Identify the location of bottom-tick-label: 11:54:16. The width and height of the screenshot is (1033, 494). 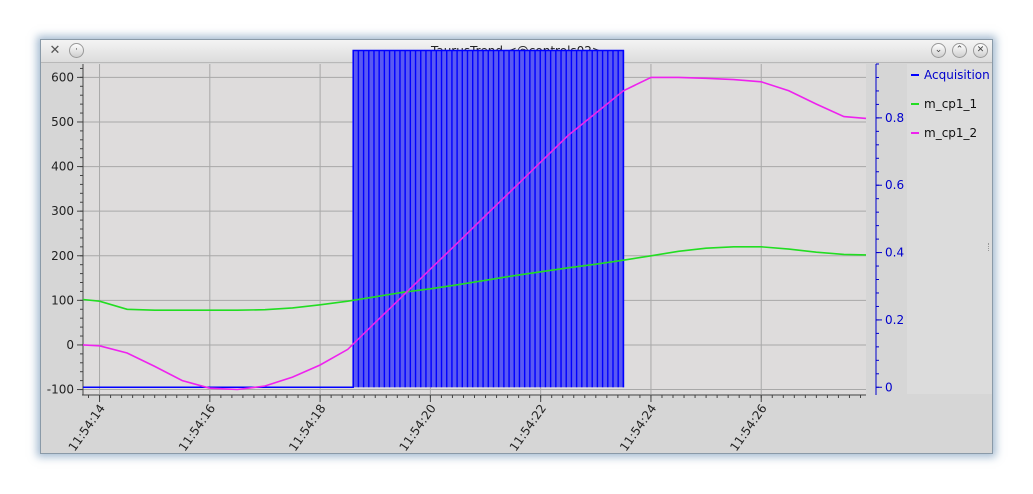
(197, 428).